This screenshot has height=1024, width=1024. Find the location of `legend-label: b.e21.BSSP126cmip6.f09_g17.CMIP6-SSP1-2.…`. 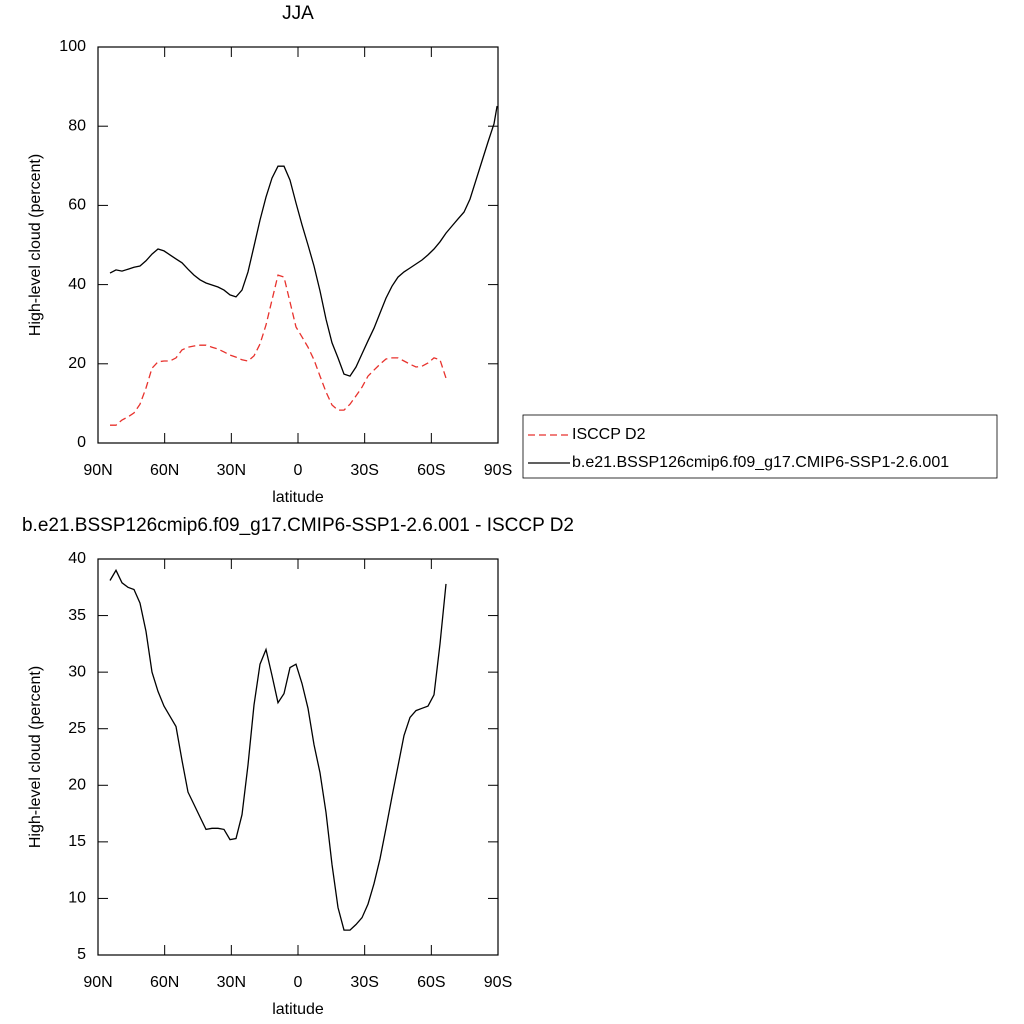

legend-label: b.e21.BSSP126cmip6.f09_g17.CMIP6-SSP1-2.… is located at coordinates (760, 462).